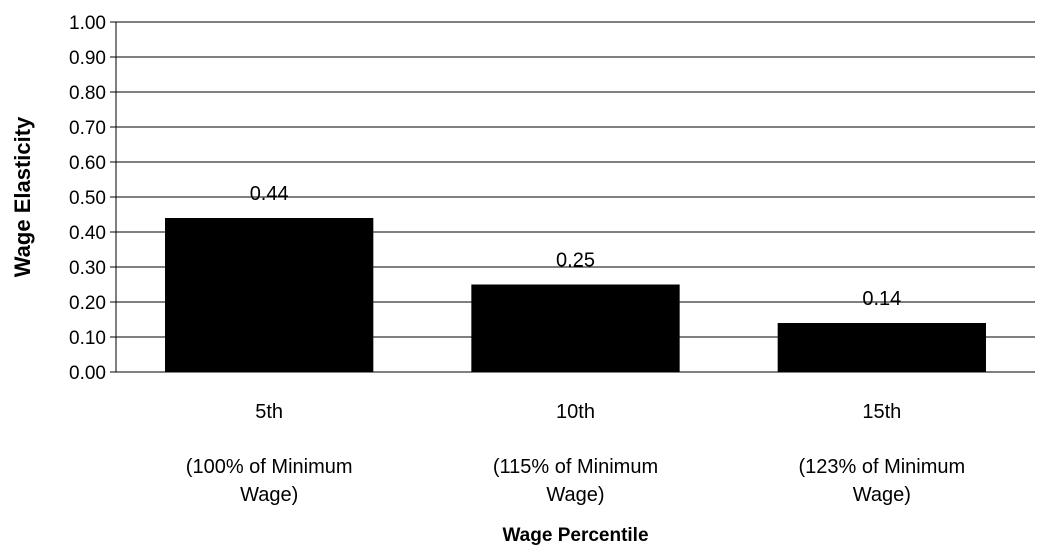  I want to click on x-tick-label: 15th, so click(881, 412).